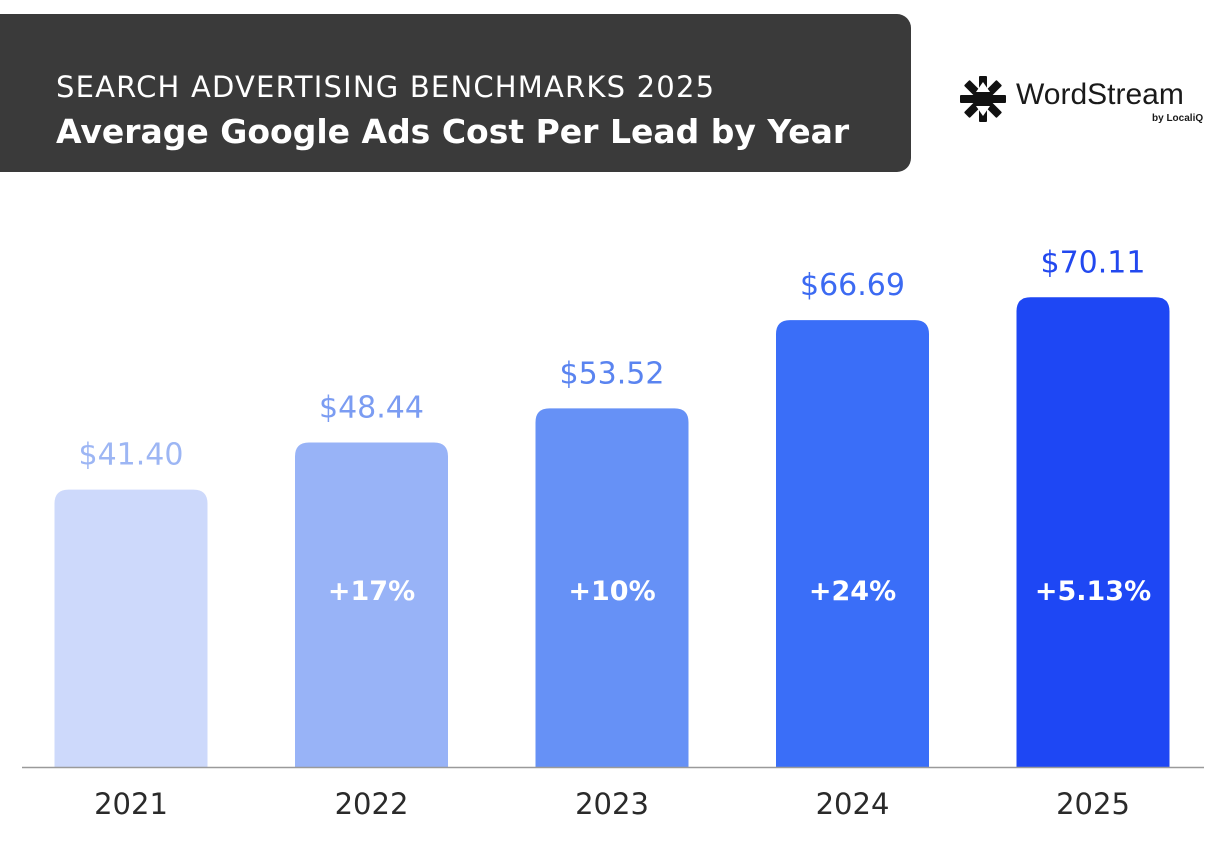 Image resolution: width=1232 pixels, height=848 pixels. I want to click on eyebrow-text: SEARCH ADVERTISING BENCHMARKS 2025, so click(386, 87).